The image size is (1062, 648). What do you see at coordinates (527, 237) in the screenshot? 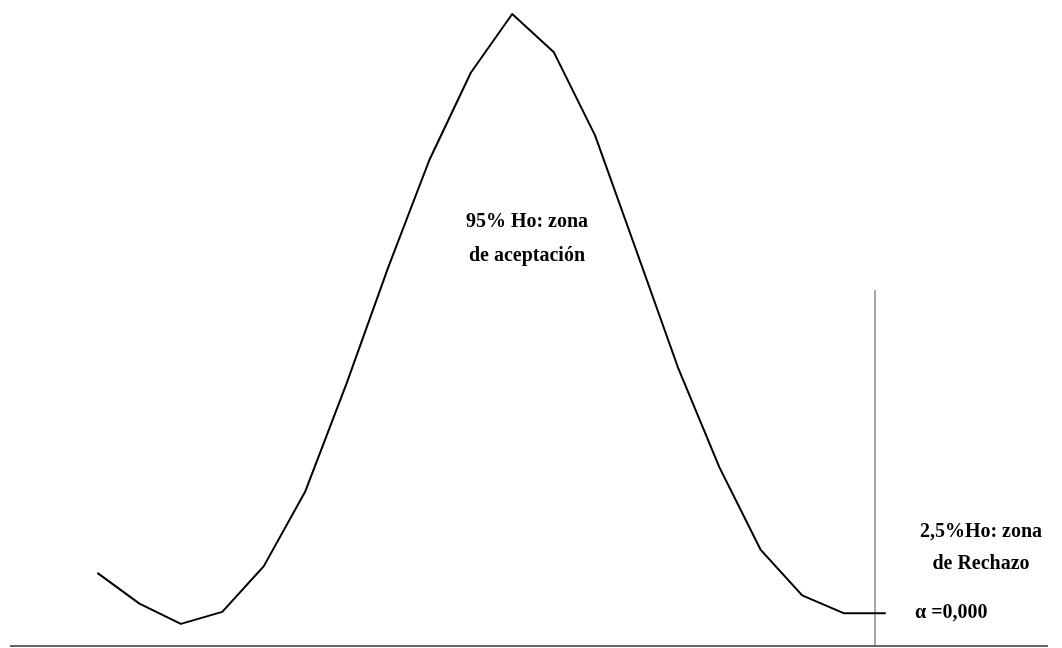
I see `annotation: 95% Ho: zona de aceptación` at bounding box center [527, 237].